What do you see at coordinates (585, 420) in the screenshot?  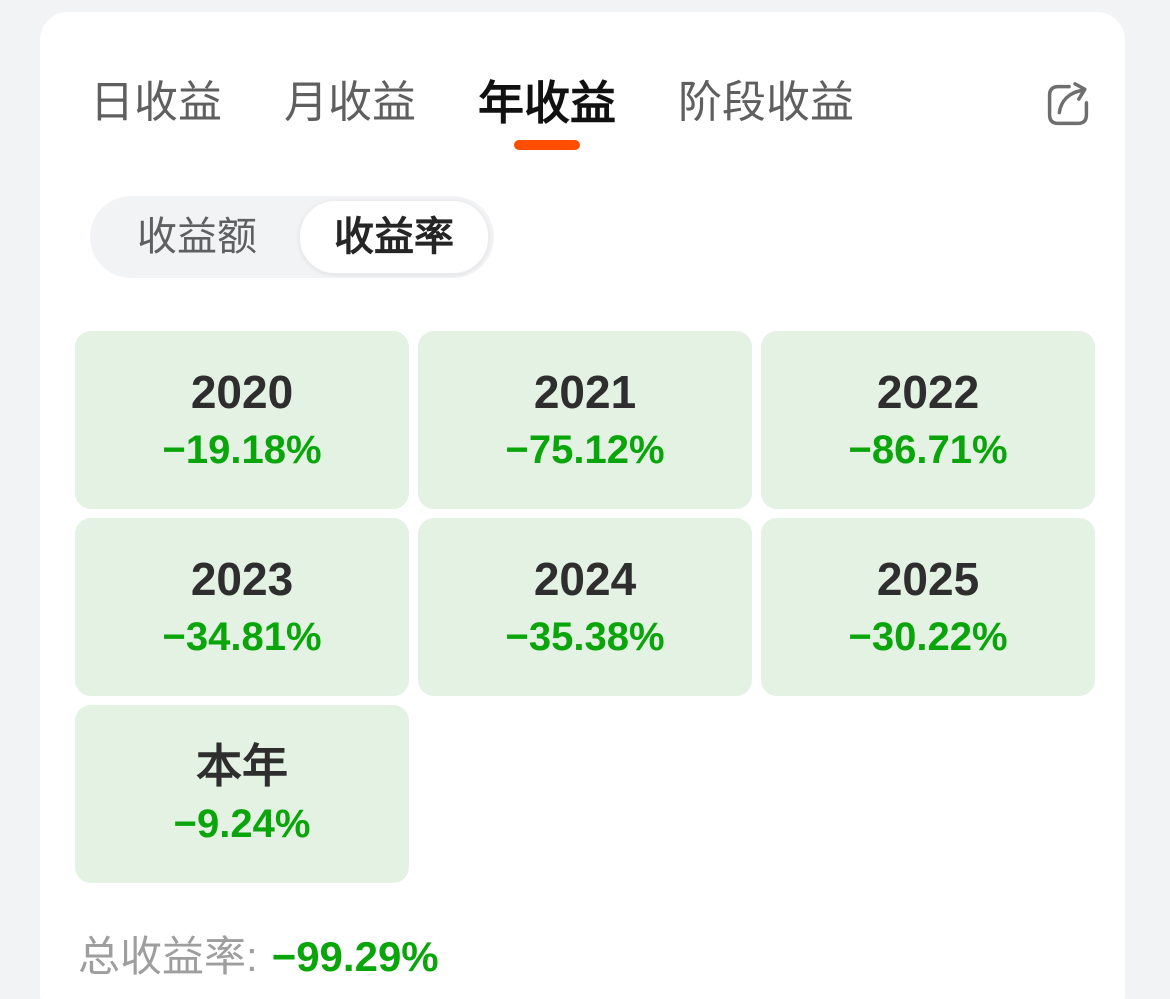 I see `return-card-2021: 2021 −75.12%` at bounding box center [585, 420].